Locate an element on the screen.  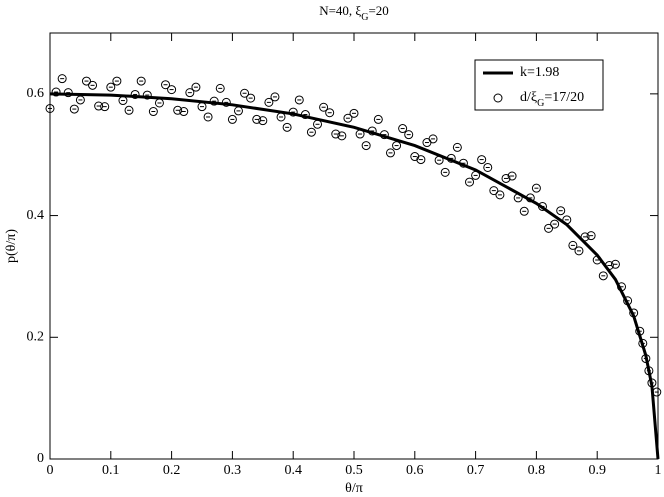
legend-swatch is located at coordinates (498, 98).